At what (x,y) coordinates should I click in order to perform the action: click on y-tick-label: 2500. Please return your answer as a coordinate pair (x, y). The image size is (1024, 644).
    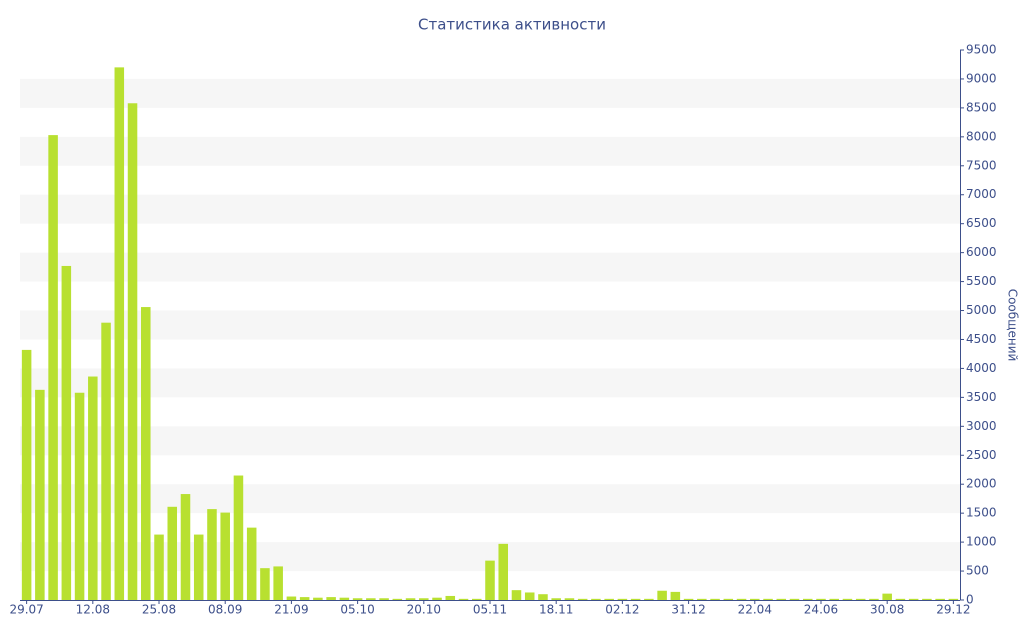
    Looking at the image, I should click on (981, 455).